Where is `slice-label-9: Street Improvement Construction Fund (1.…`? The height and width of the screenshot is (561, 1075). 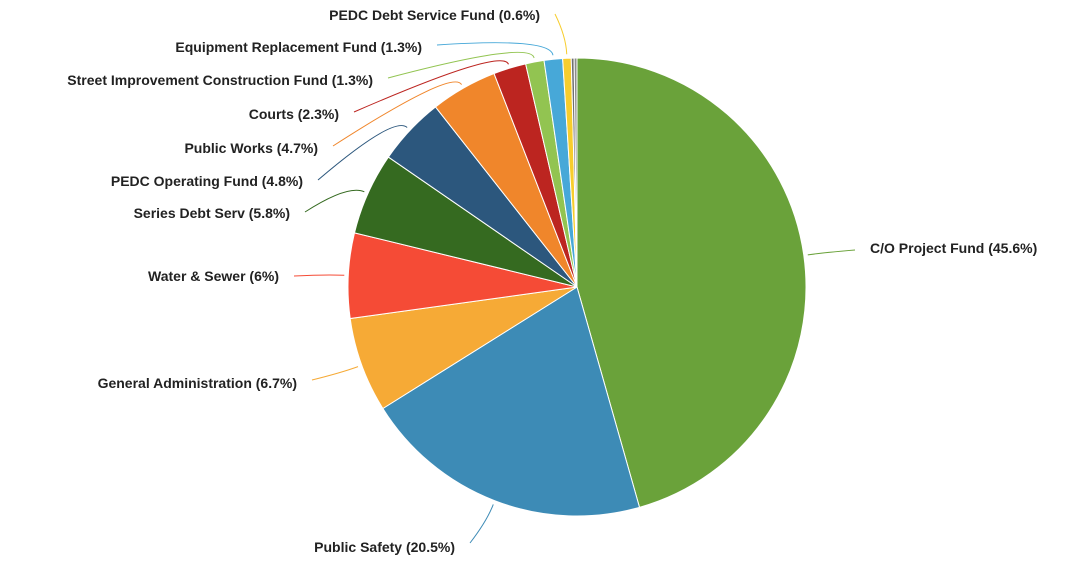 slice-label-9: Street Improvement Construction Fund (1.… is located at coordinates (220, 80).